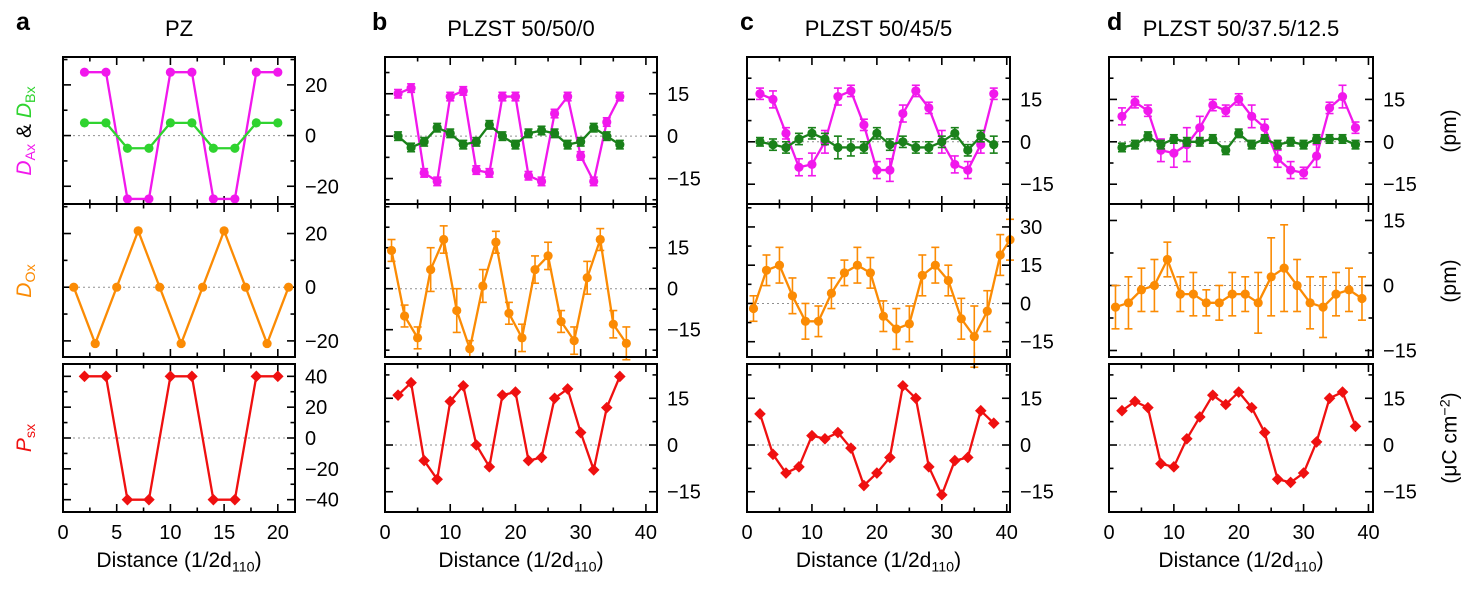 The width and height of the screenshot is (1477, 589). Describe the element at coordinates (863, 560) in the screenshot. I see `label-segment: Distance (1/2d` at that location.